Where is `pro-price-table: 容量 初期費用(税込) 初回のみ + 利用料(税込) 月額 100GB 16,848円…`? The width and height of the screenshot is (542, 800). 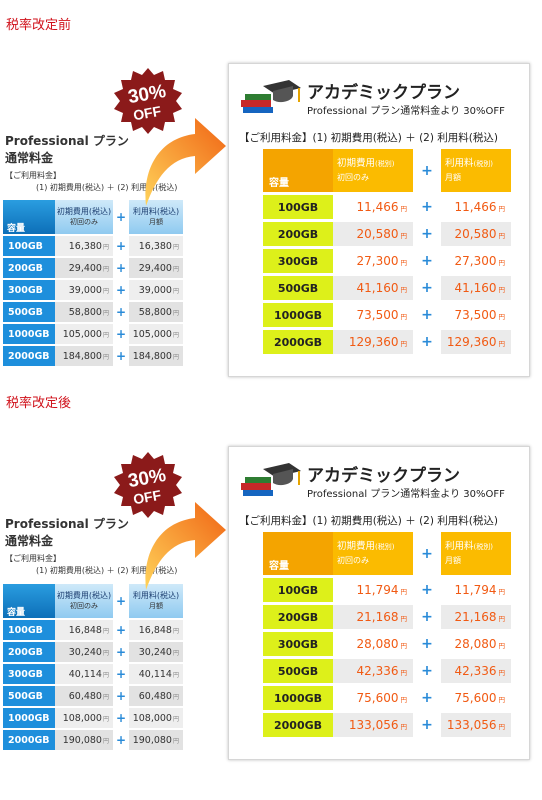
pro-price-table: 容量 初期費用(税込) 初回のみ + 利用料(税込) 月額 100GB 16,848円… is located at coordinates (93, 667).